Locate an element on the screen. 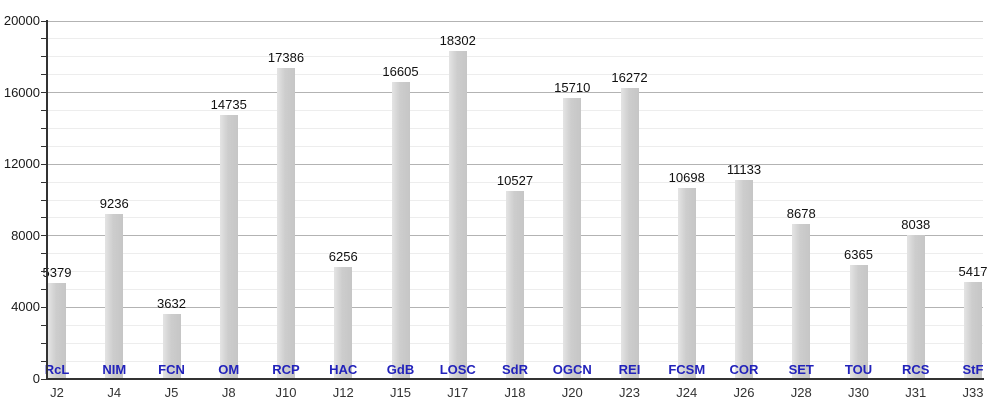 This screenshot has height=400, width=1000. x-tick-label: J8 is located at coordinates (228, 392).